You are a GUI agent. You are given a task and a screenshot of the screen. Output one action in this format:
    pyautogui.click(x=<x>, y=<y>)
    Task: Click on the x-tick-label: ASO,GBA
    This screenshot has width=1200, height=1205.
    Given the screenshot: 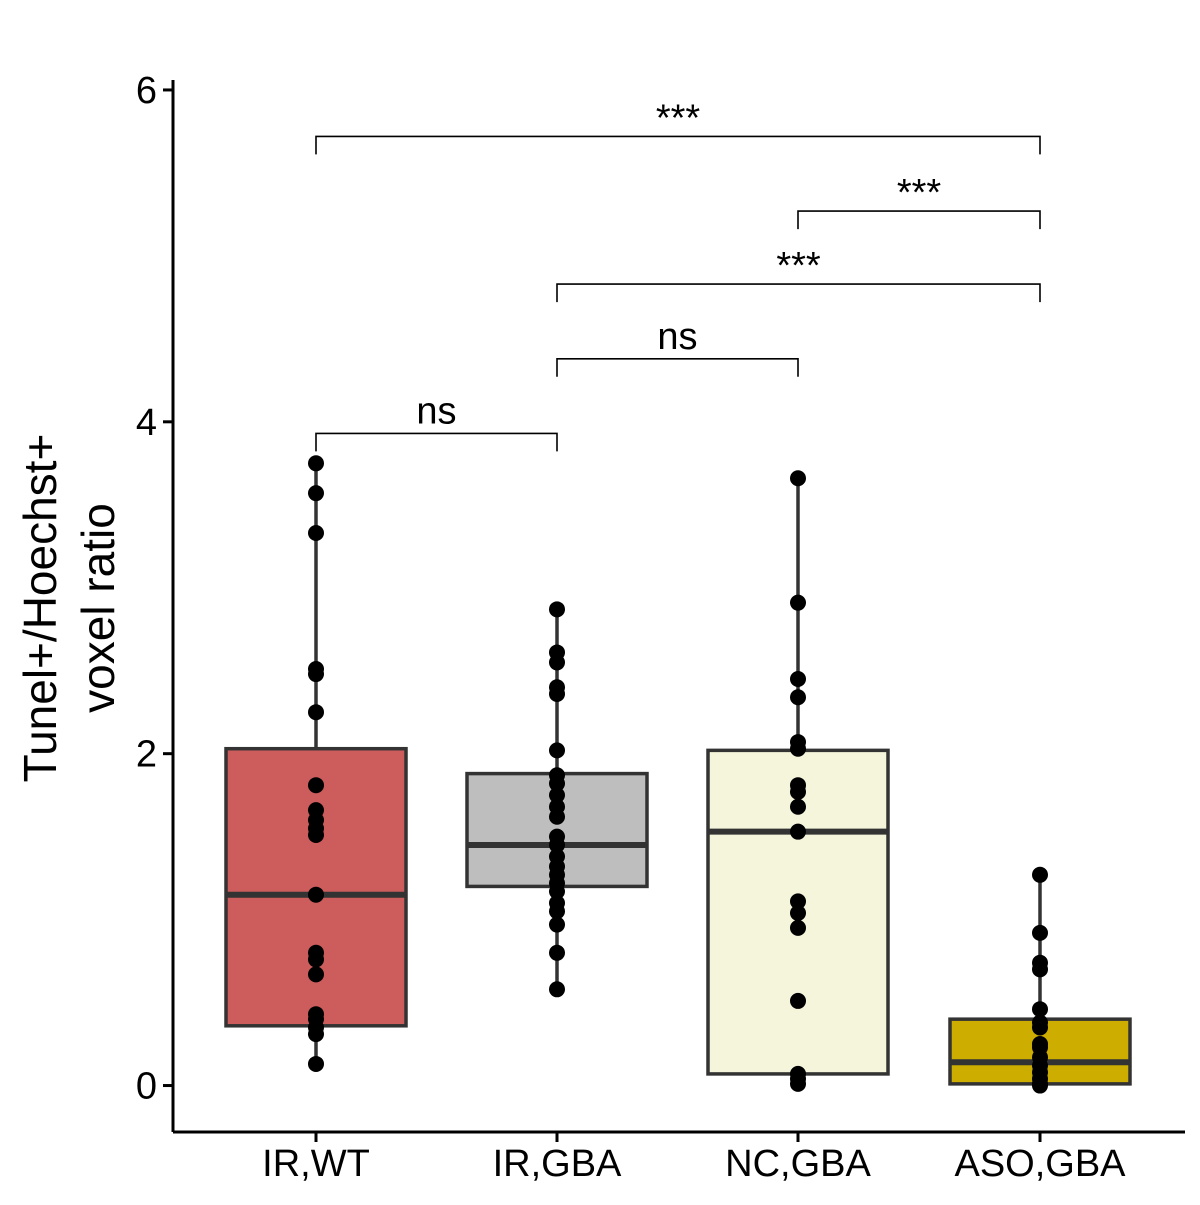 What is the action you would take?
    pyautogui.click(x=1040, y=1164)
    